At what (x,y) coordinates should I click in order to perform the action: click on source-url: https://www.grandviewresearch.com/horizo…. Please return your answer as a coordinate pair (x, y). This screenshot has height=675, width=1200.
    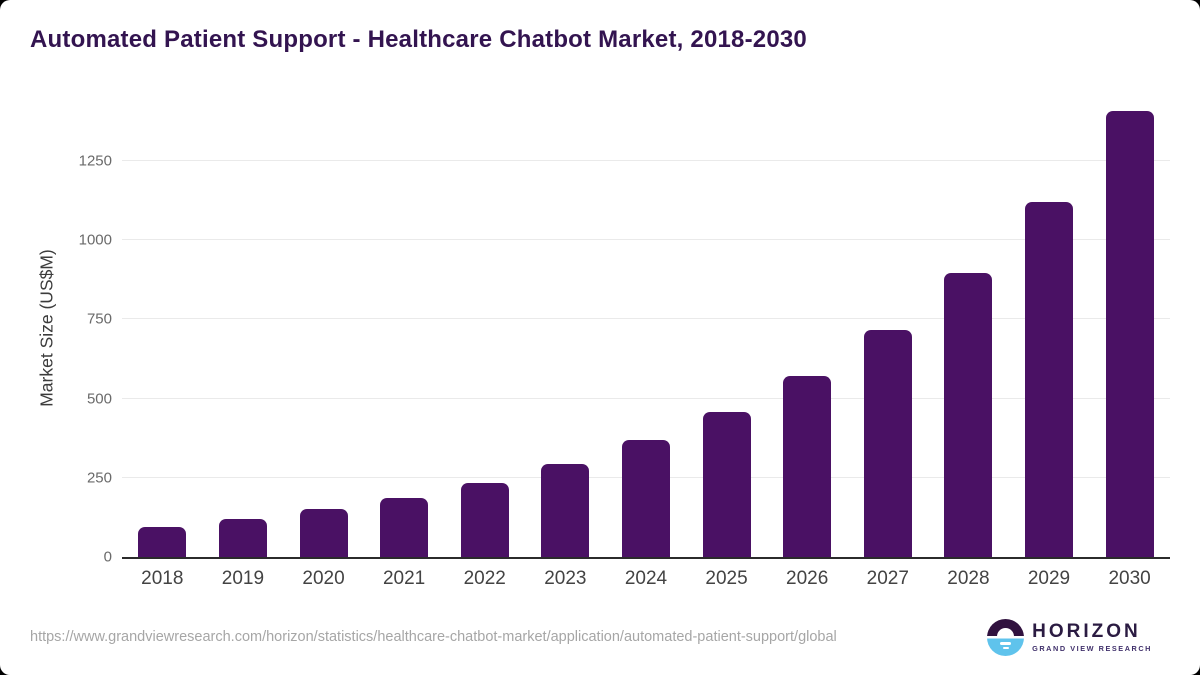
    Looking at the image, I should click on (433, 637).